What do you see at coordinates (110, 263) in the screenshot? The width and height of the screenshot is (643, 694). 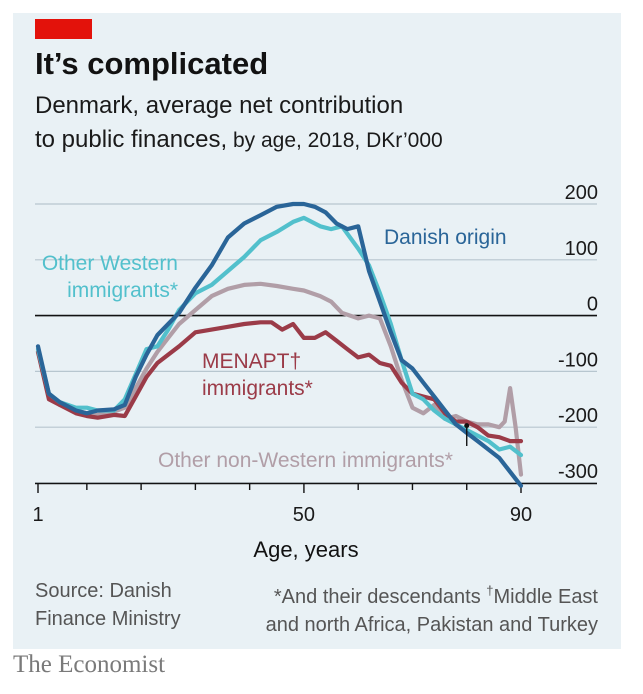 I see `series-label-other-western-immigrants-line-1: Other Western` at bounding box center [110, 263].